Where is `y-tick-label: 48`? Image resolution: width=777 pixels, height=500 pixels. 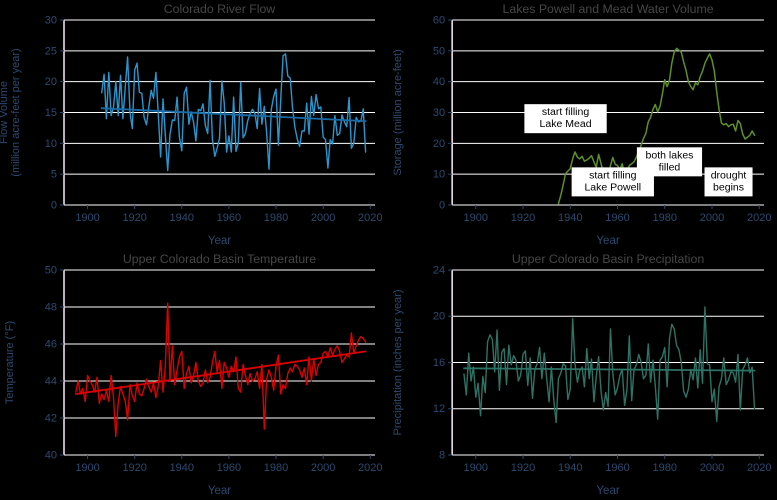
y-tick-label: 48 is located at coordinates (51, 308).